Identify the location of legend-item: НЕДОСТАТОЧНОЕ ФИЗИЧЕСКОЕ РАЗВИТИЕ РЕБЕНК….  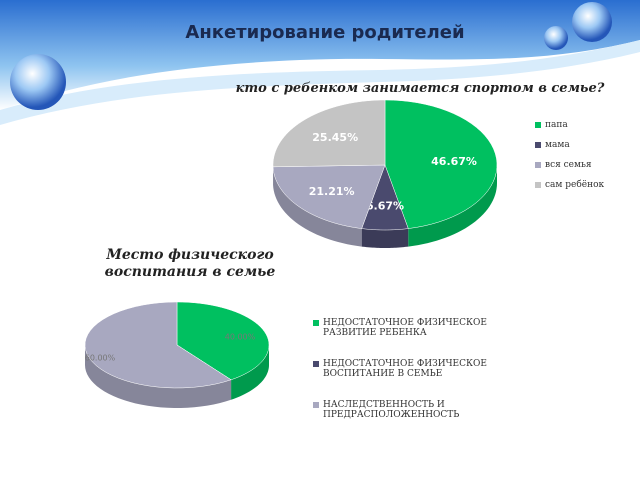
(403, 328).